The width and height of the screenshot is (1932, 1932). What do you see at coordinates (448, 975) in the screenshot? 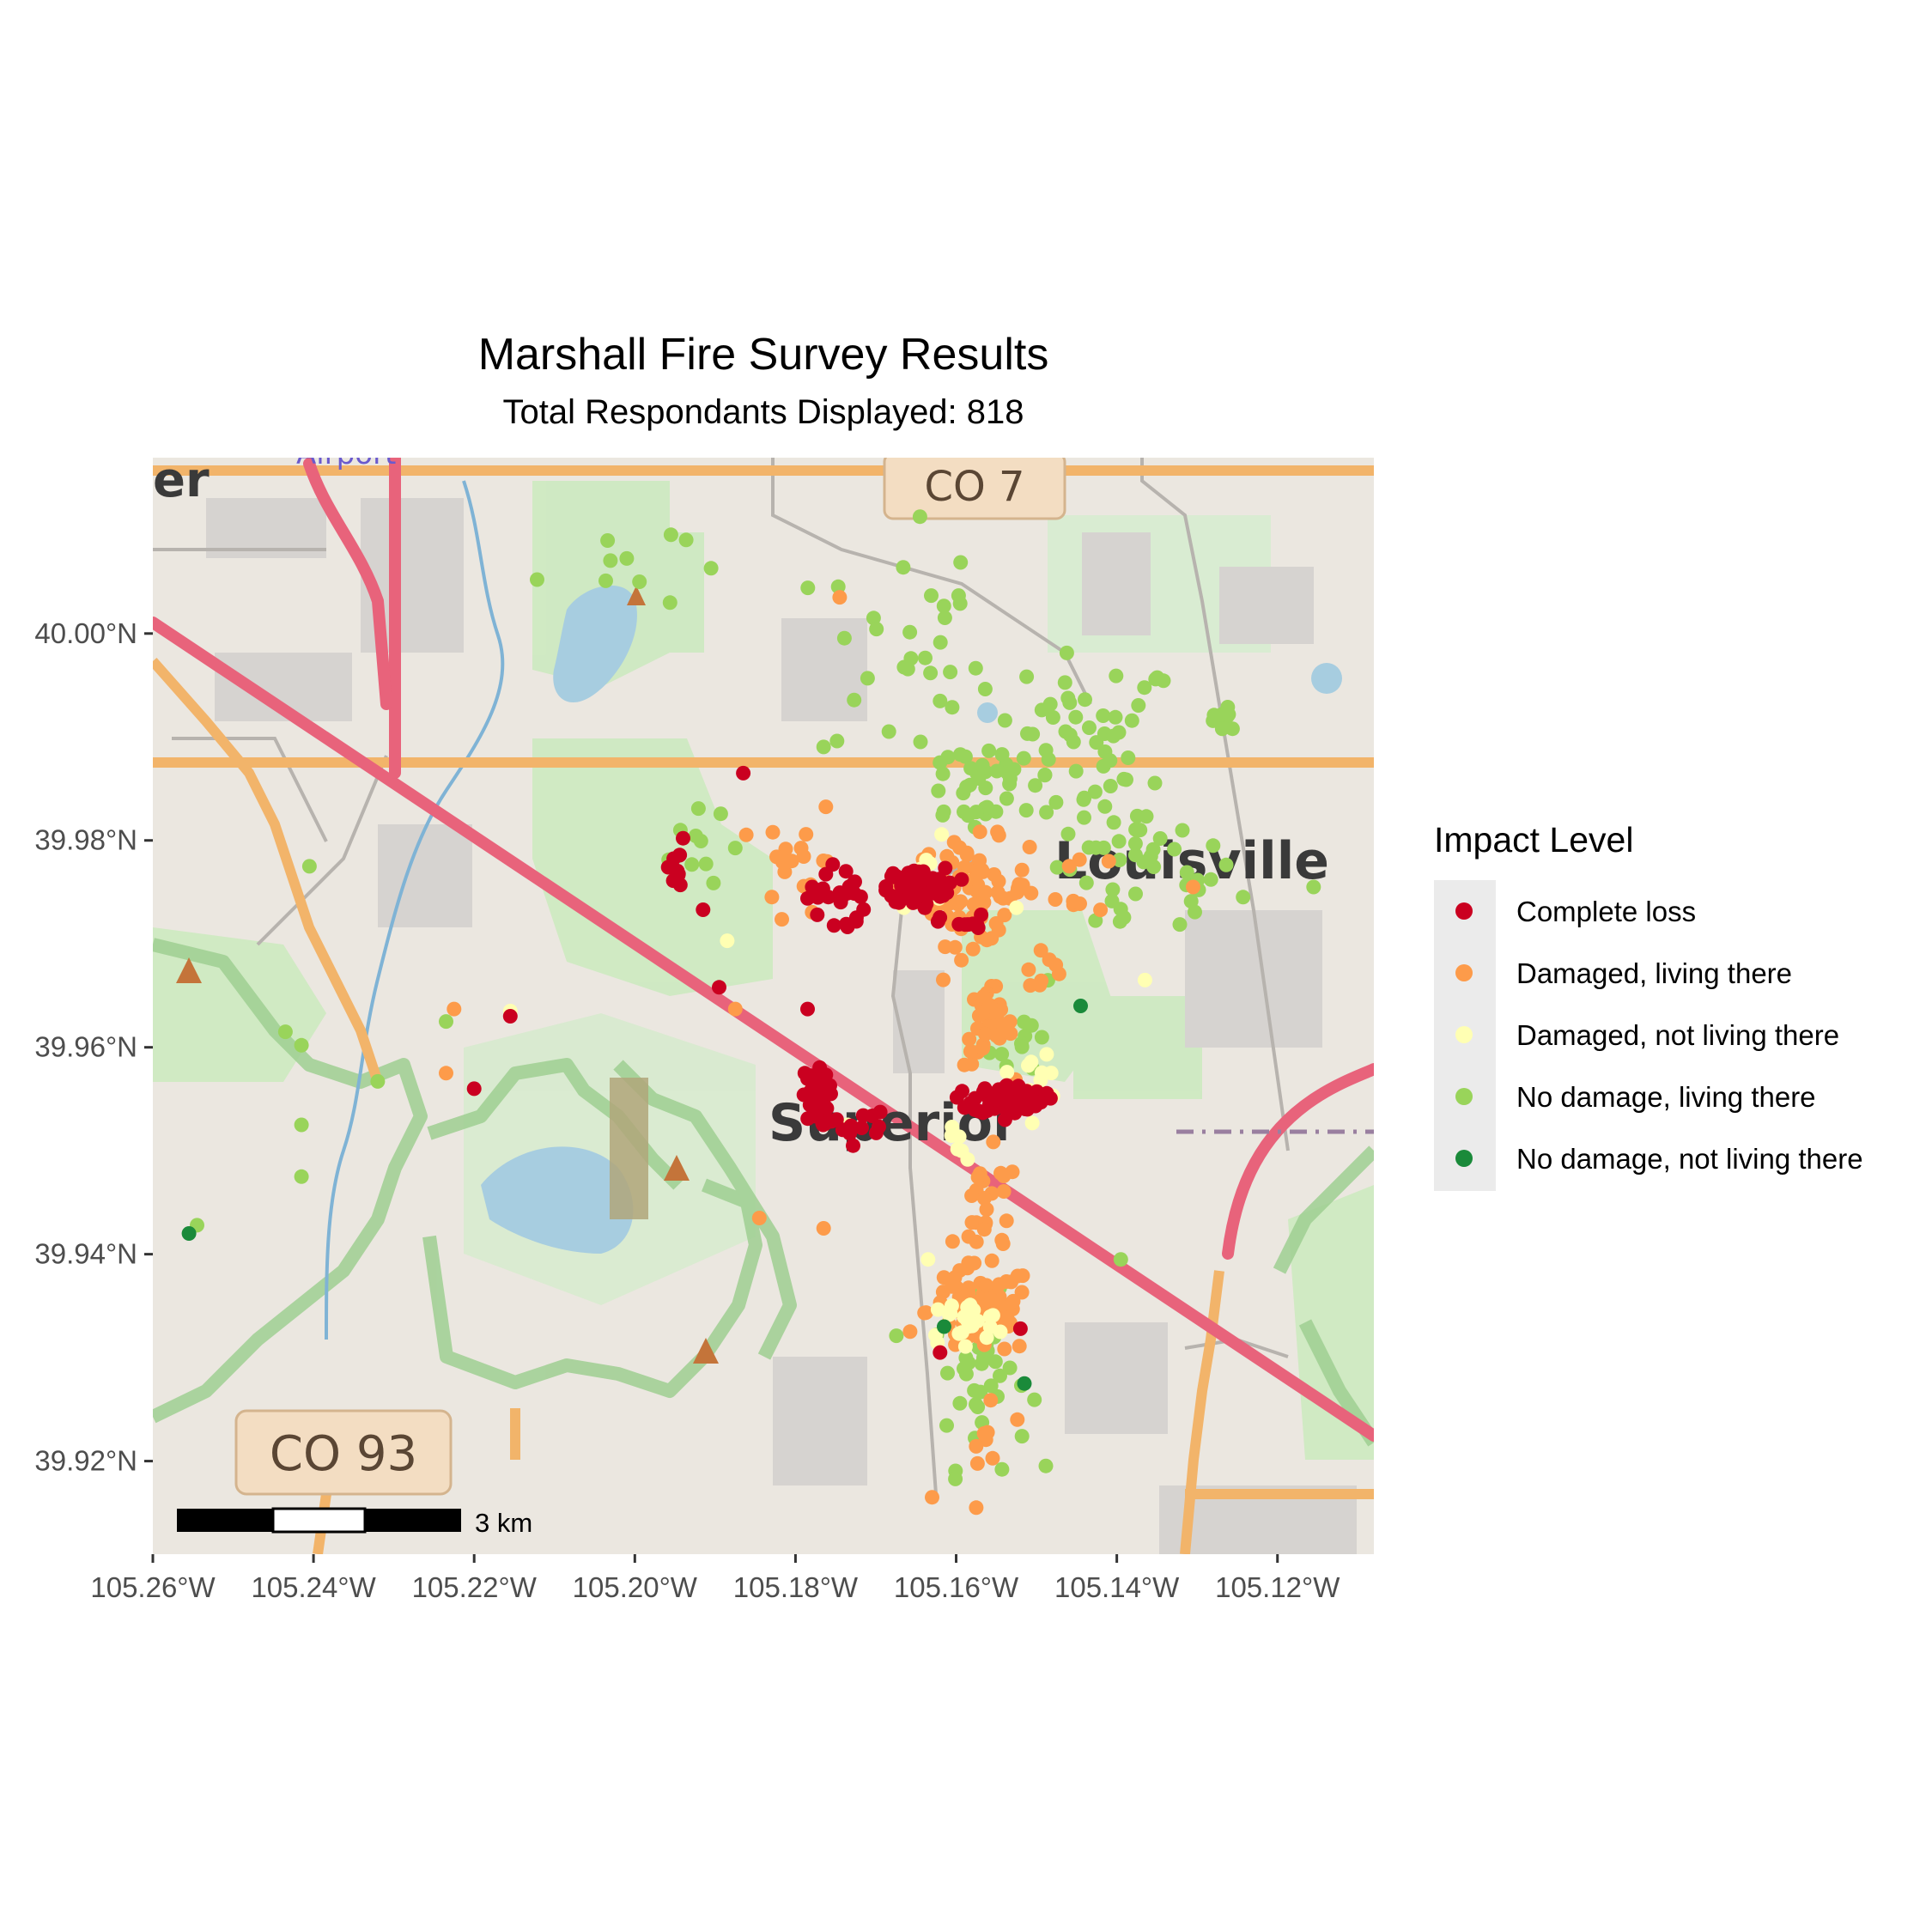
I see `peak-markers` at bounding box center [448, 975].